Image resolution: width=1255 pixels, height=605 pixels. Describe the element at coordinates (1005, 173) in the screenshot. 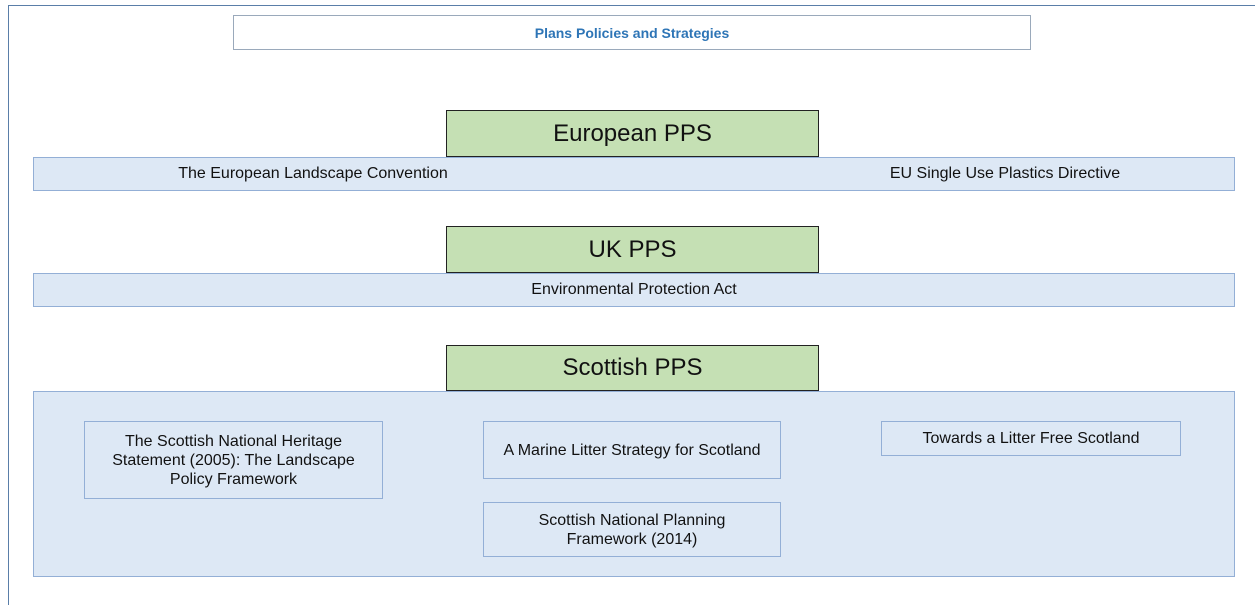

I see `item: EU Single Use Plastics Directive` at that location.